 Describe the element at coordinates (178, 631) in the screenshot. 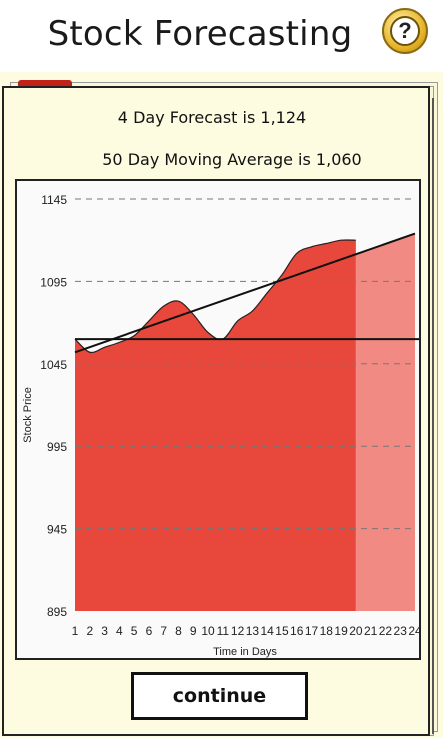

I see `x-tick-label: 8` at that location.